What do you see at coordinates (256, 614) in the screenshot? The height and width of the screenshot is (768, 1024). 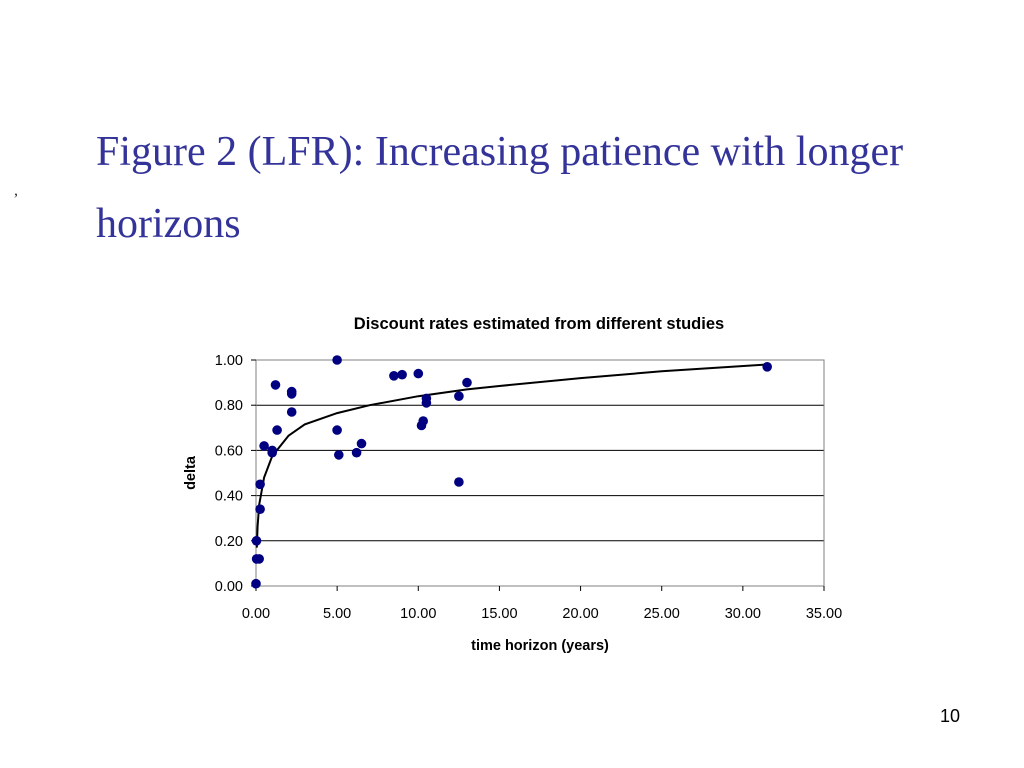 I see `x-tick-label: 0.00` at bounding box center [256, 614].